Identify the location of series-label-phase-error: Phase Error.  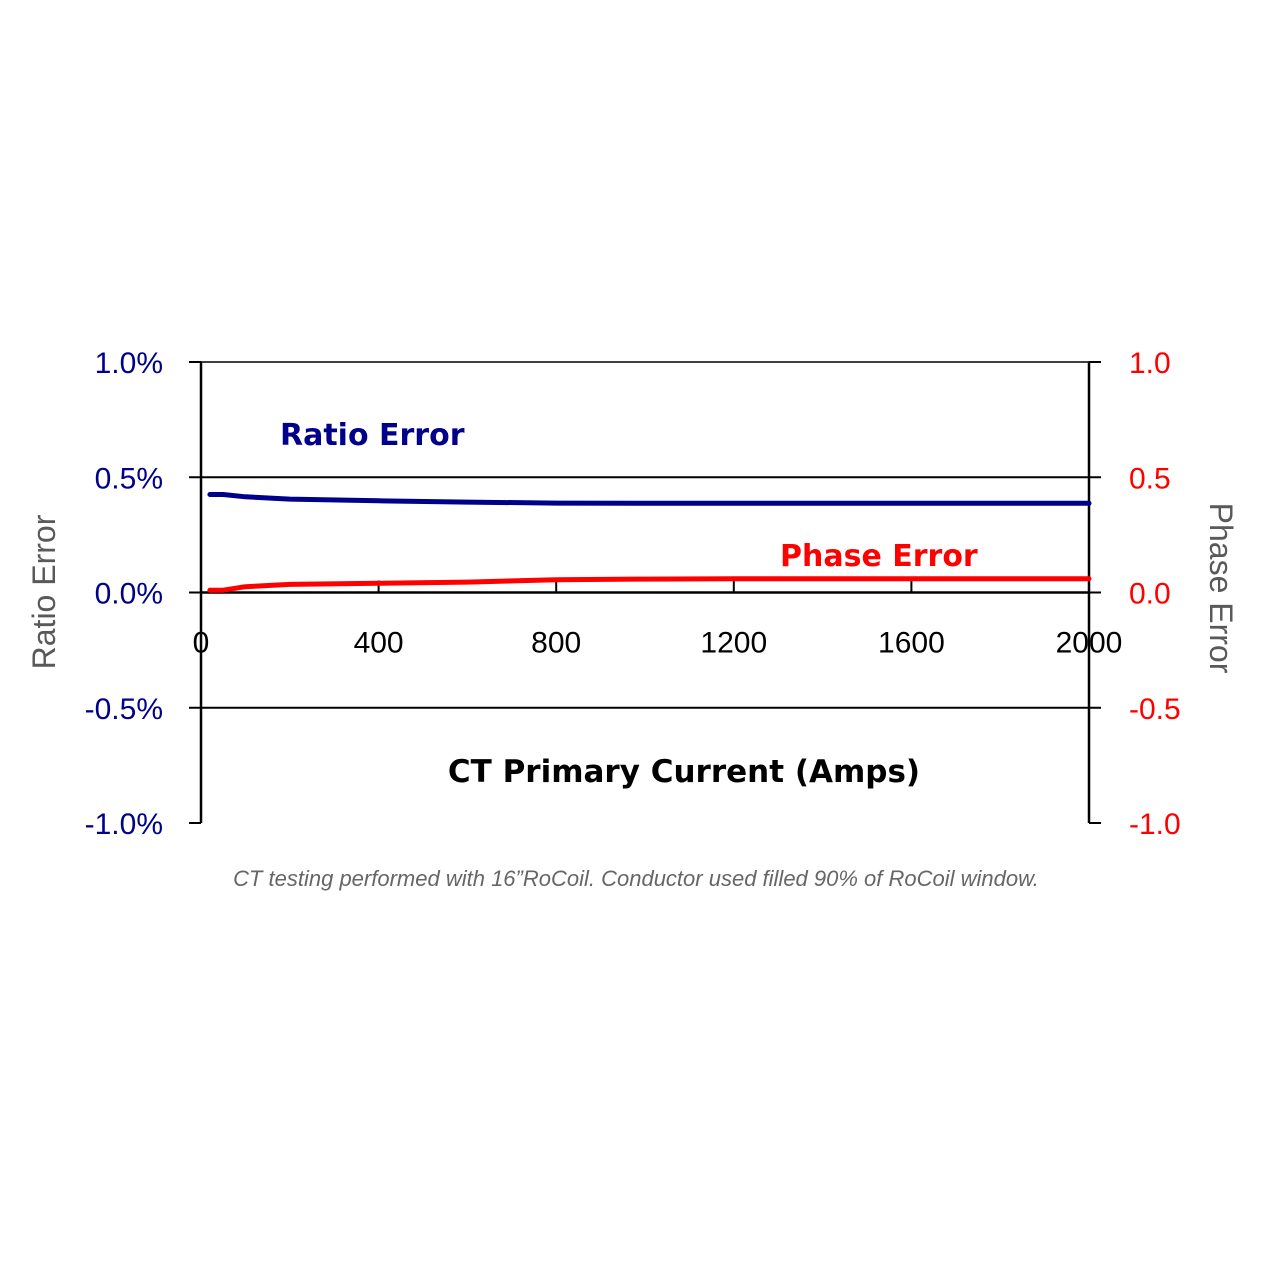
(879, 556).